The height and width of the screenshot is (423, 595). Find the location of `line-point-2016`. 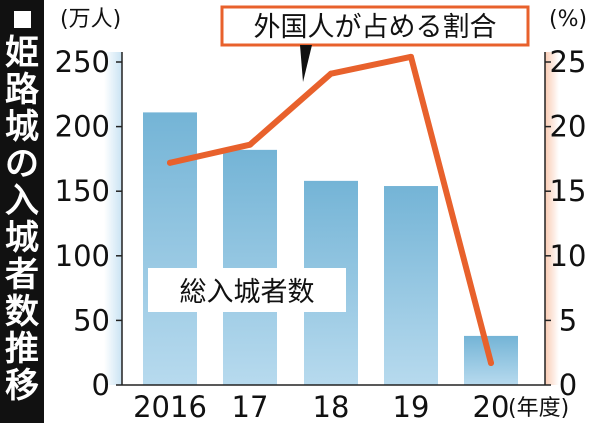

line-point-2016 is located at coordinates (170, 162).